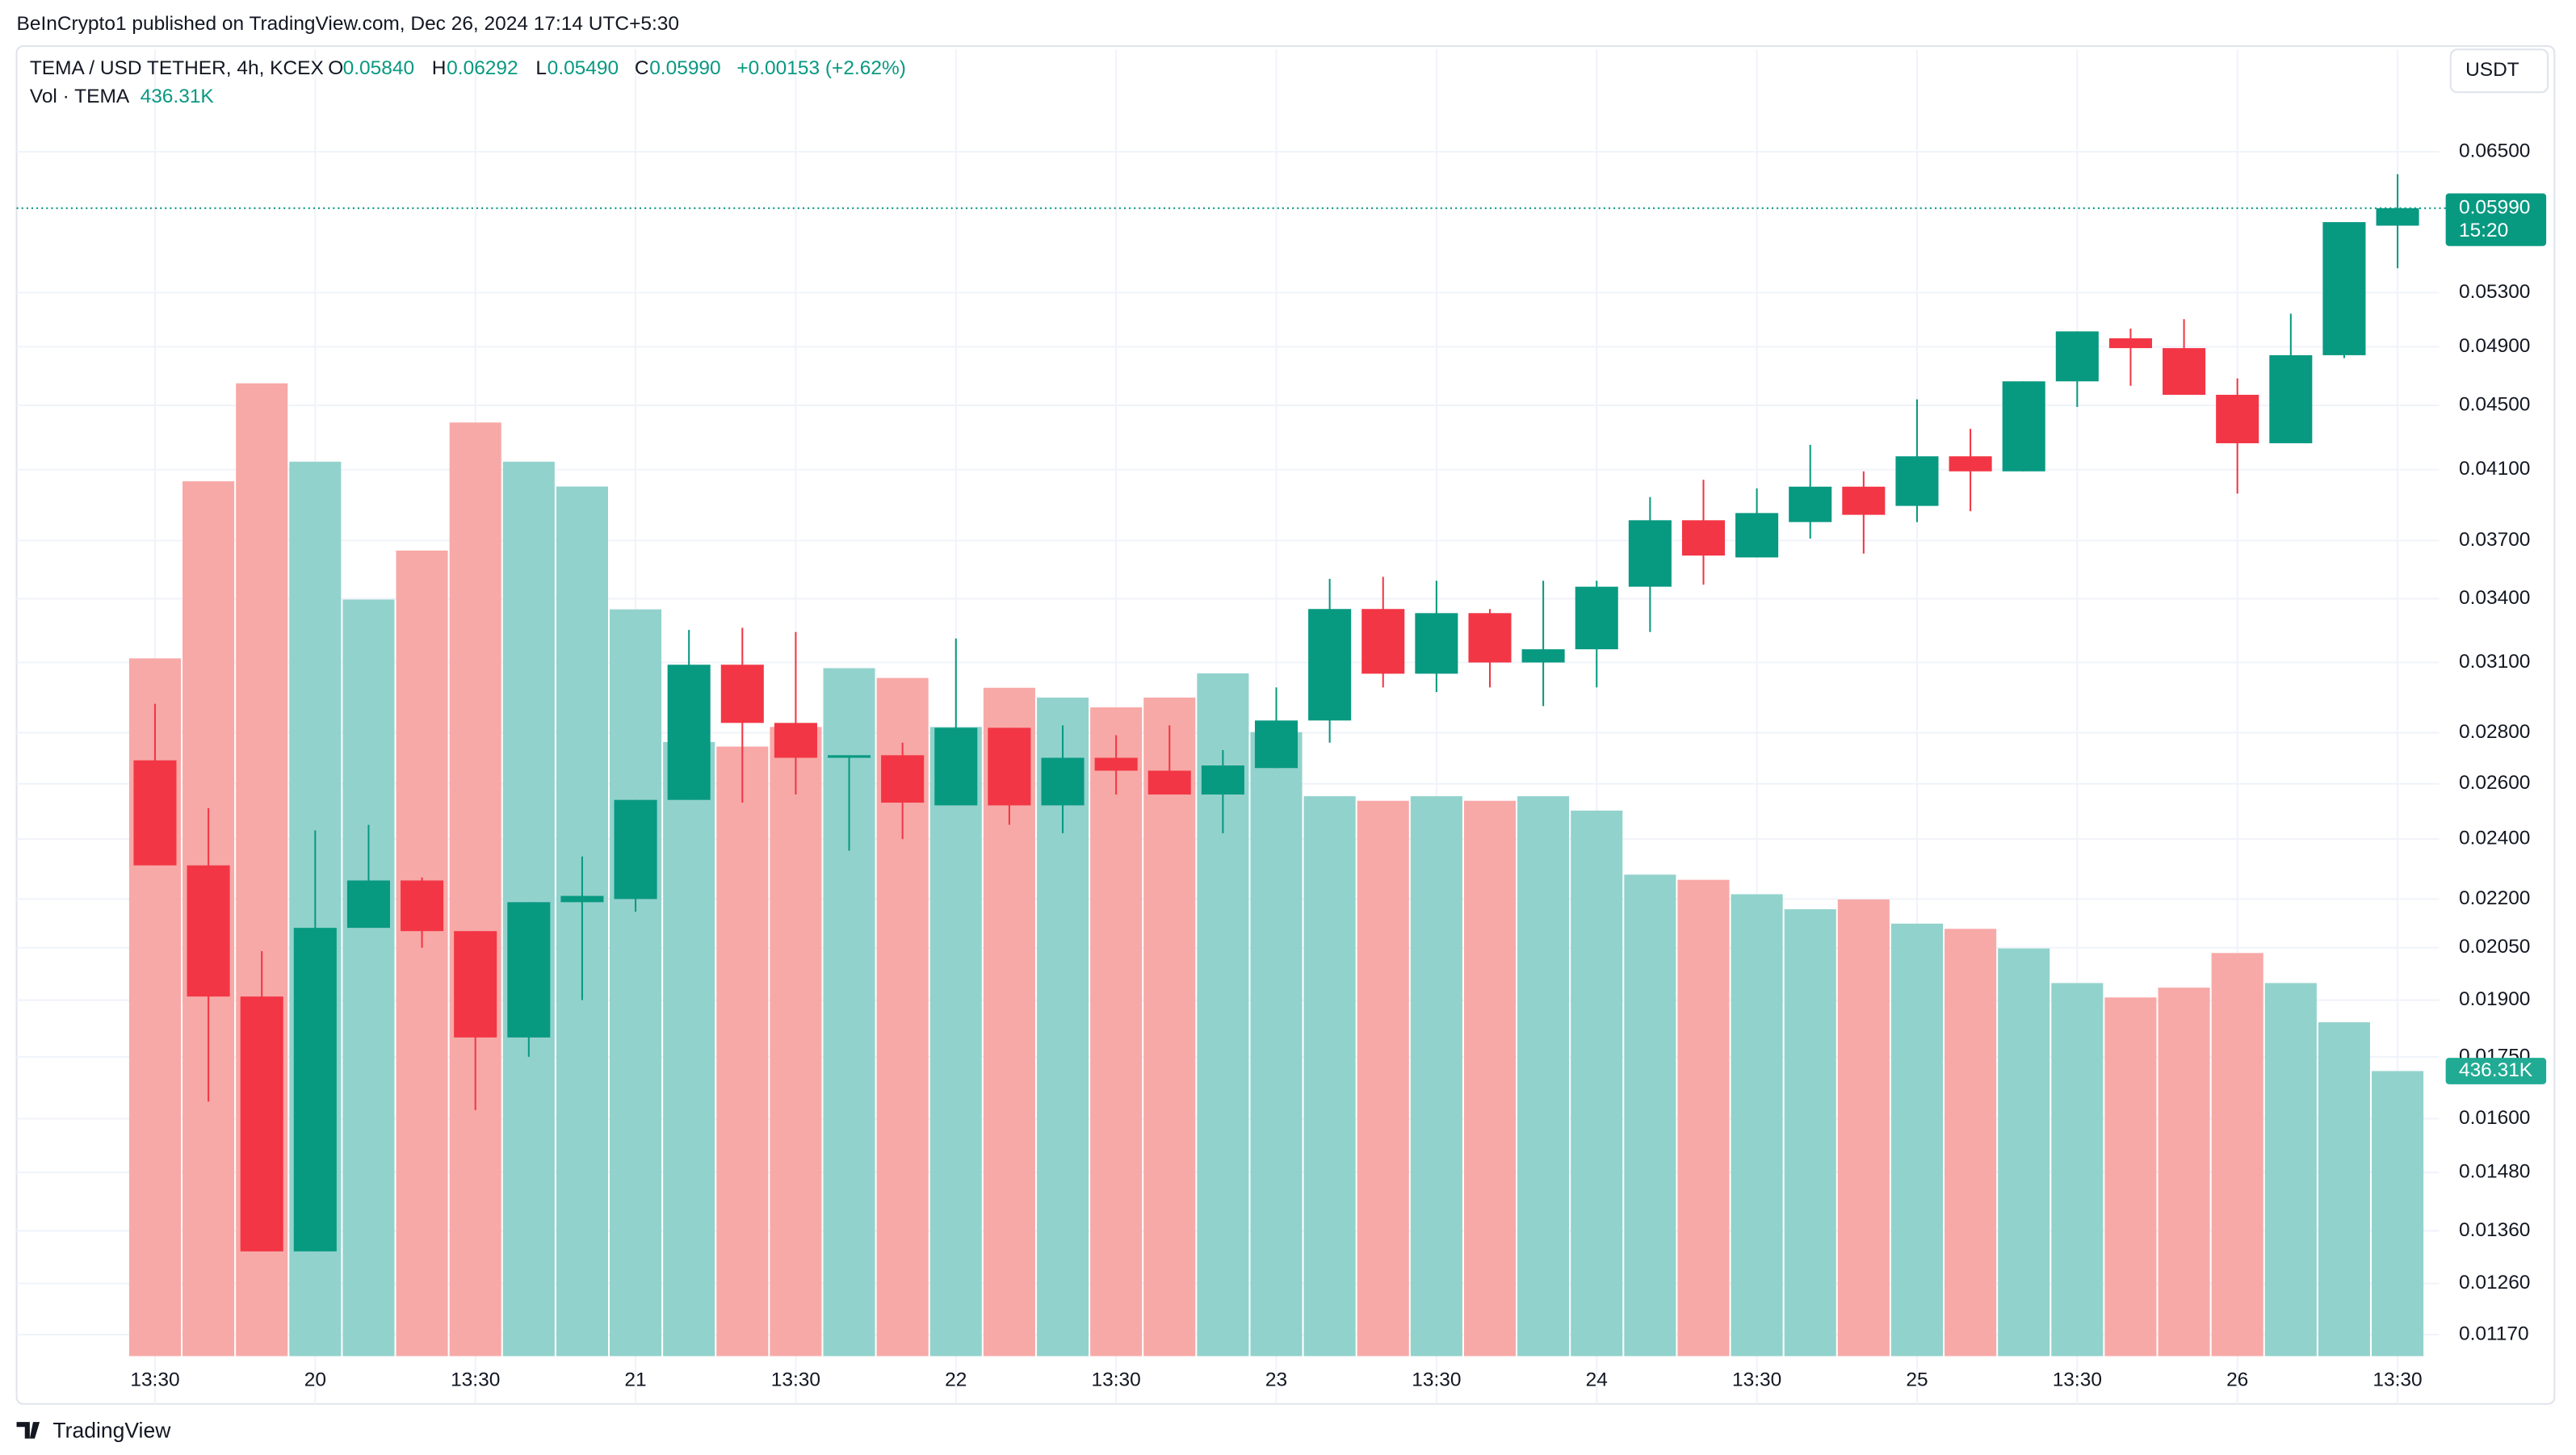 Image resolution: width=2576 pixels, height=1455 pixels. What do you see at coordinates (541, 68) in the screenshot?
I see `low-label: L` at bounding box center [541, 68].